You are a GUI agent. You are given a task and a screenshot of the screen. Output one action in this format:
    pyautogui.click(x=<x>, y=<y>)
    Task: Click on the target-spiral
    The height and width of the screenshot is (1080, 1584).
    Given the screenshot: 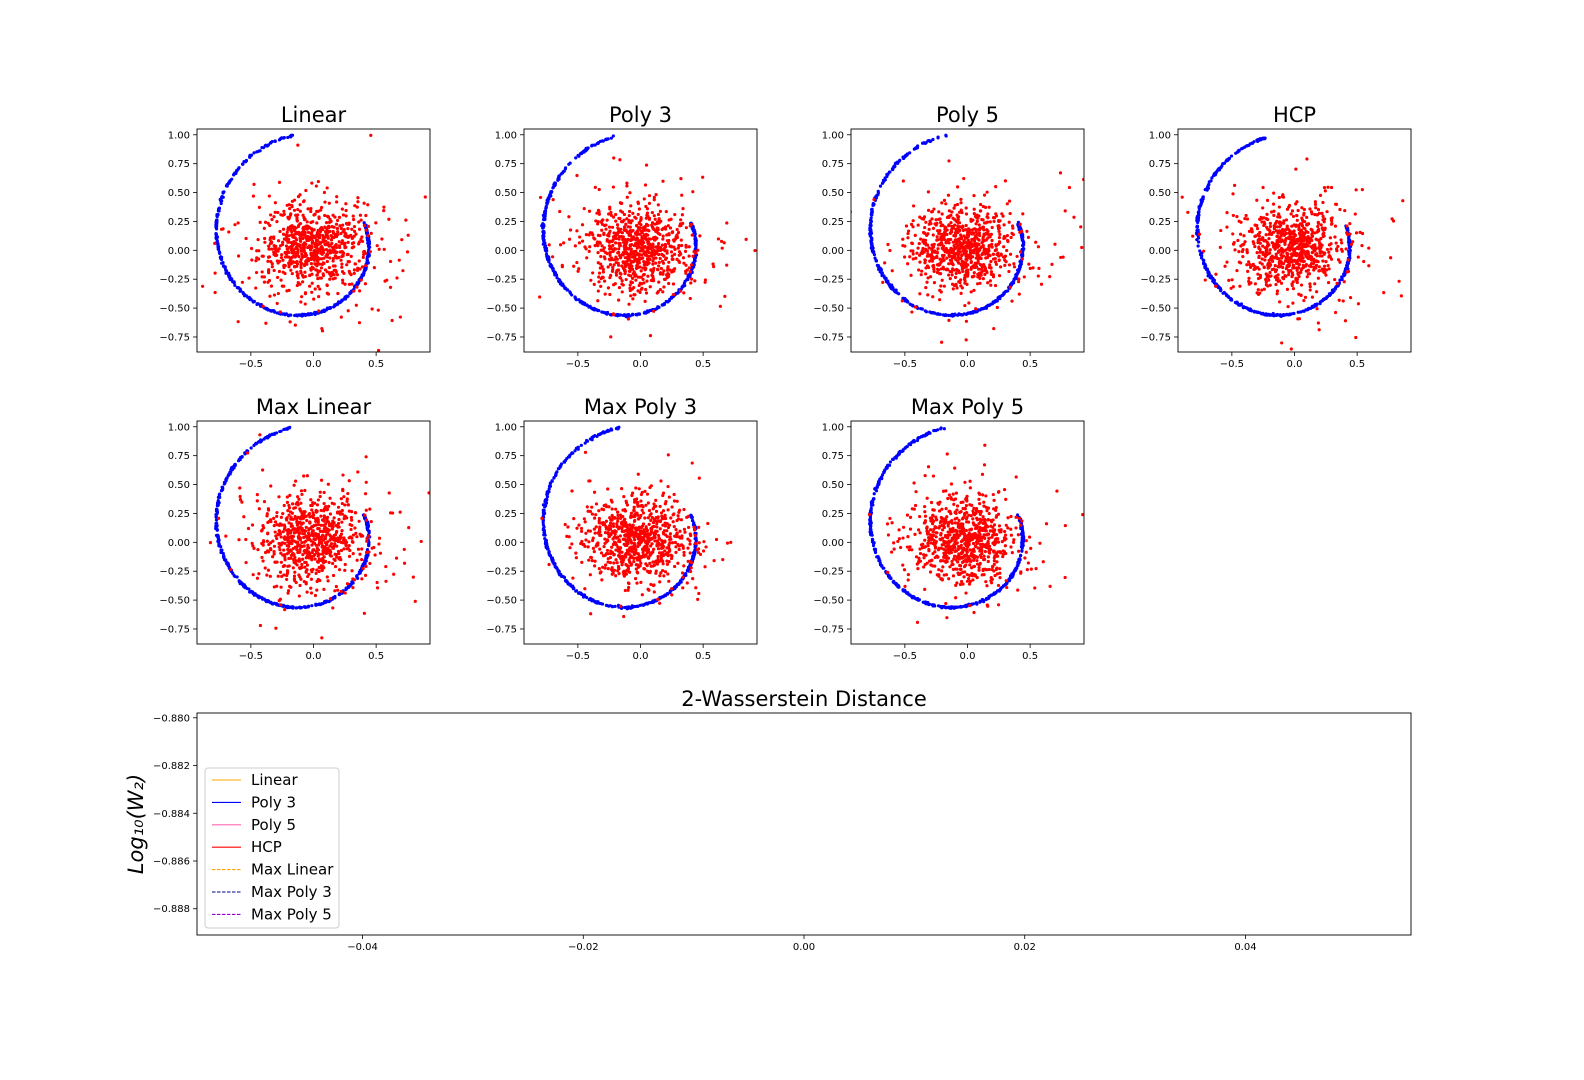 What is the action you would take?
    pyautogui.click(x=947, y=225)
    